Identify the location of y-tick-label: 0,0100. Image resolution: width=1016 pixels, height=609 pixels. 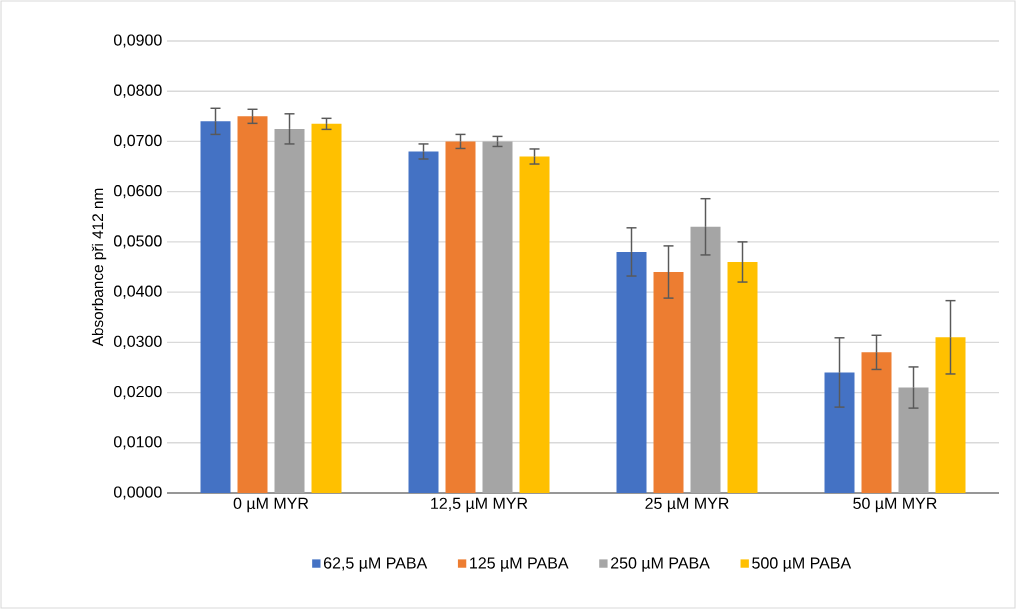
(137, 443).